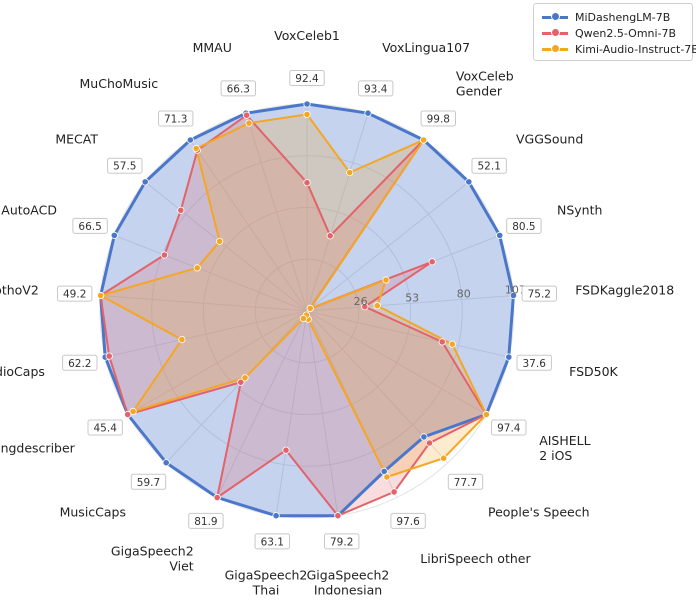  What do you see at coordinates (609, 33) in the screenshot?
I see `legend-item-qwen: Qwen2.5-Omni-7B` at bounding box center [609, 33].